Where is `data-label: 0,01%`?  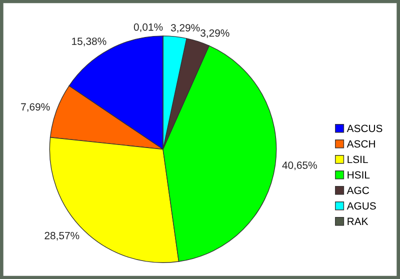 data-label: 0,01% is located at coordinates (148, 27).